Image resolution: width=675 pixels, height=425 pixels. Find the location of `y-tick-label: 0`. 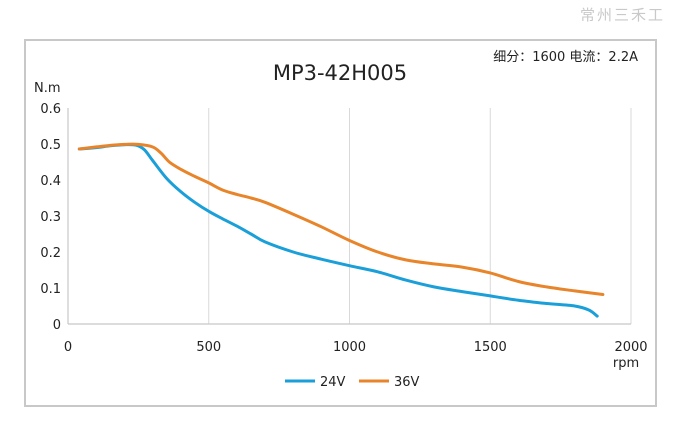

y-tick-label: 0 is located at coordinates (57, 325).